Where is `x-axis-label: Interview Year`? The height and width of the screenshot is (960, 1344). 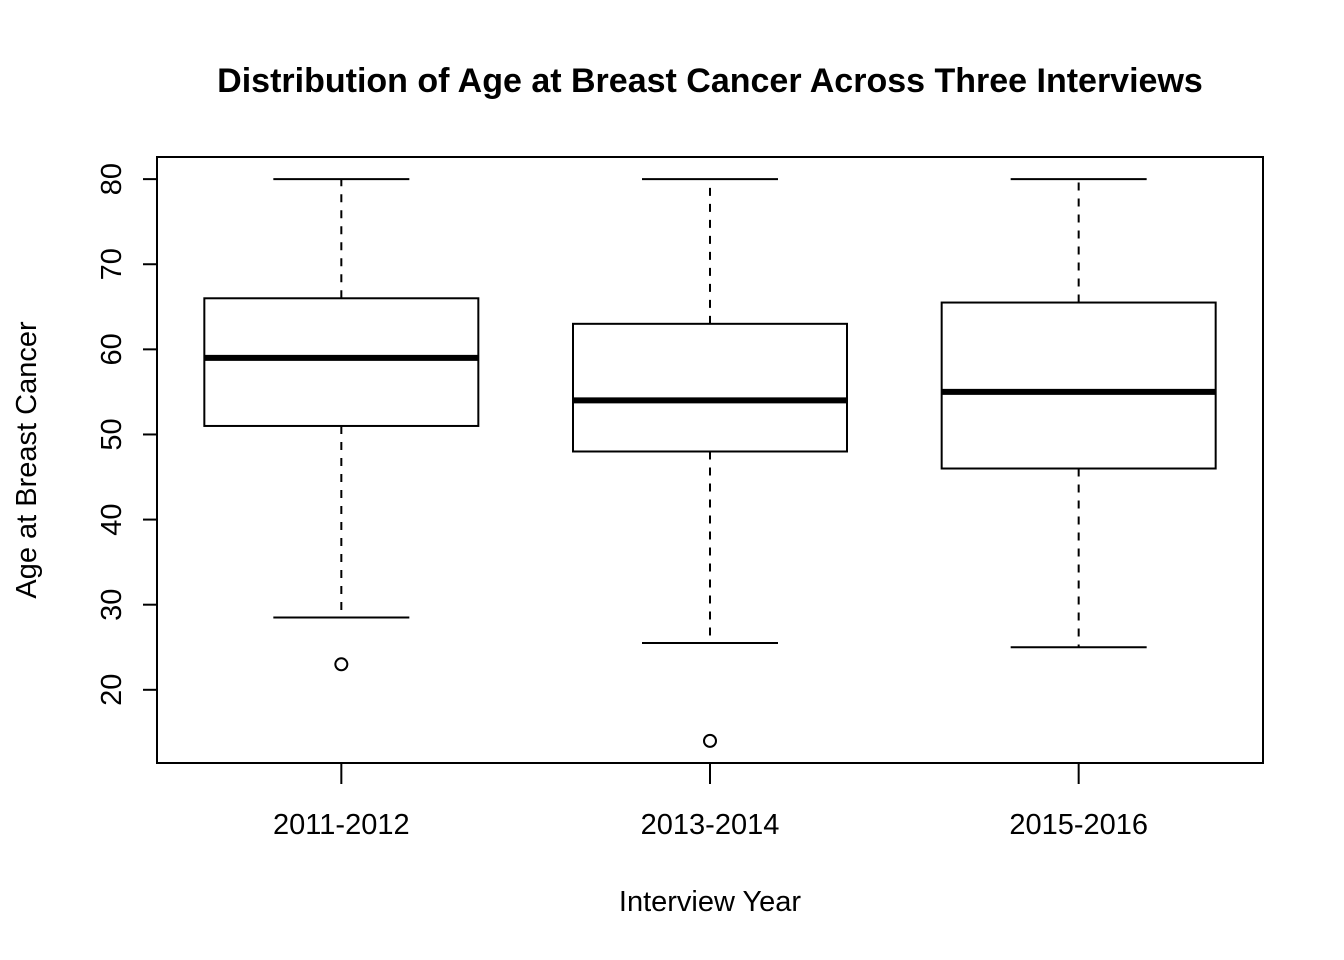 x-axis-label: Interview Year is located at coordinates (710, 902).